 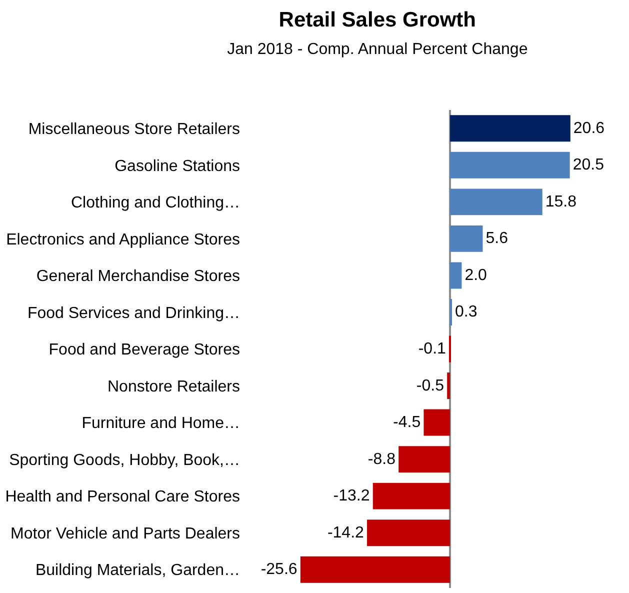 I want to click on data-label: -4.5, so click(x=407, y=423).